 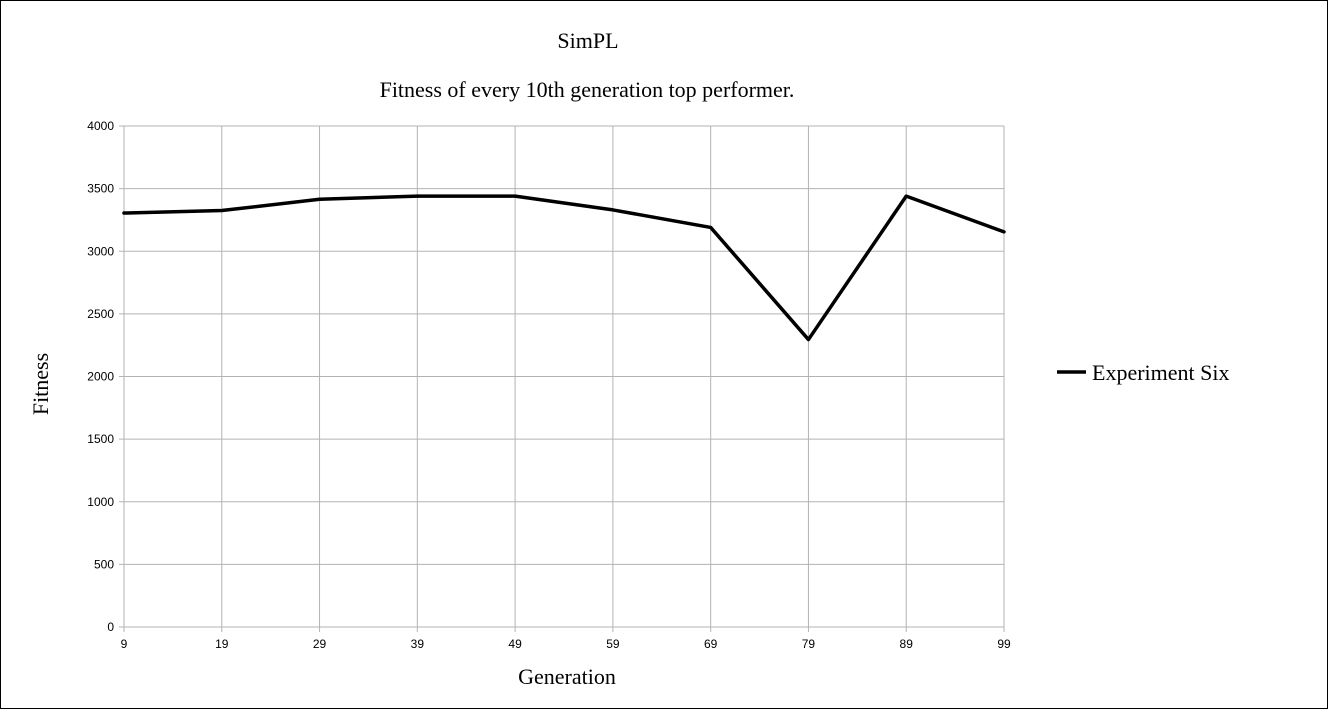 I want to click on y-tick-label: 4000, so click(x=100, y=126).